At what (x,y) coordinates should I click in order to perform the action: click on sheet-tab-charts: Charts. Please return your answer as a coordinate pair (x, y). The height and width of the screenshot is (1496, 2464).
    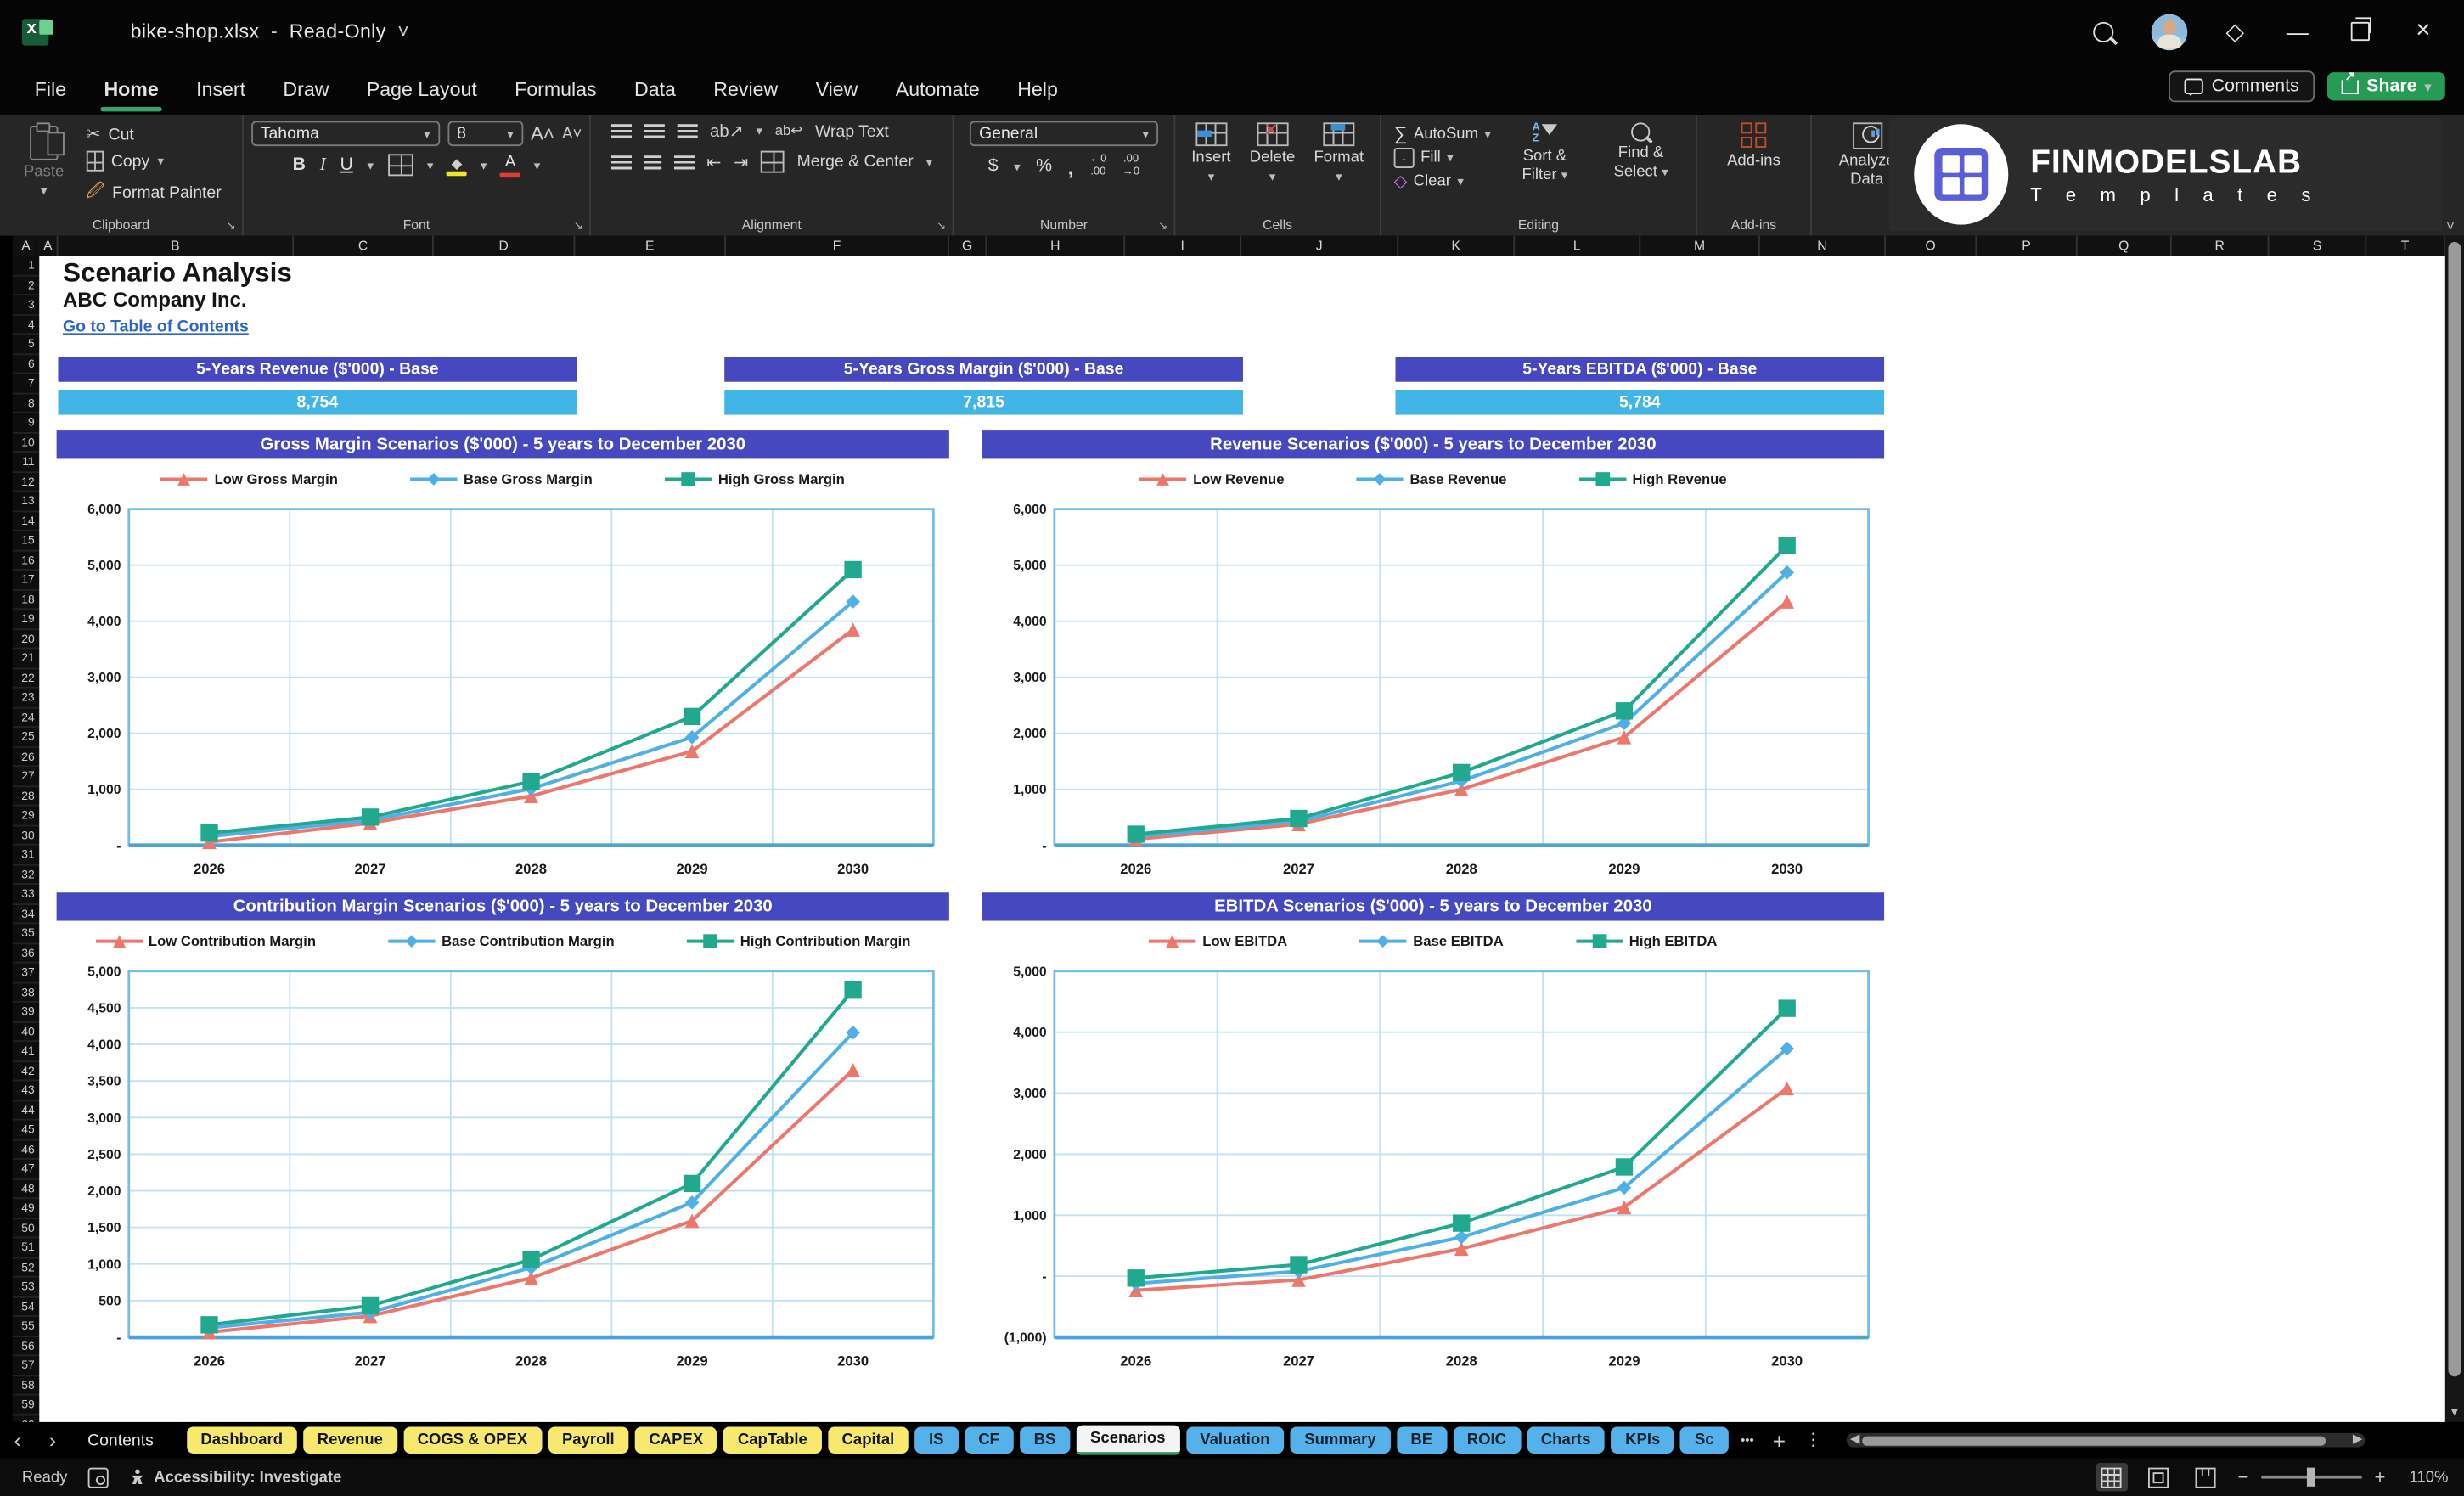
    Looking at the image, I should click on (1566, 1440).